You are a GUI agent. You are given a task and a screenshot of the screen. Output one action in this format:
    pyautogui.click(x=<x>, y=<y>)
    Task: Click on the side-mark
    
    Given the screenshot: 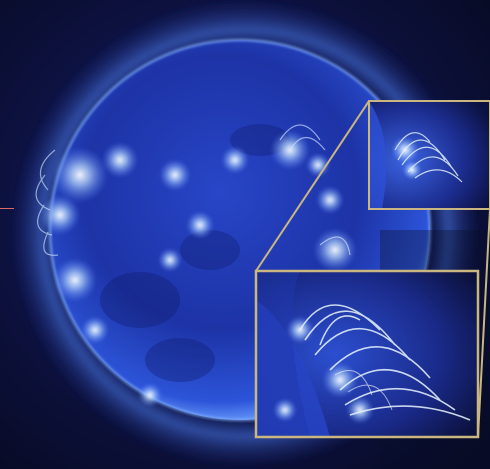 What is the action you would take?
    pyautogui.click(x=7, y=208)
    